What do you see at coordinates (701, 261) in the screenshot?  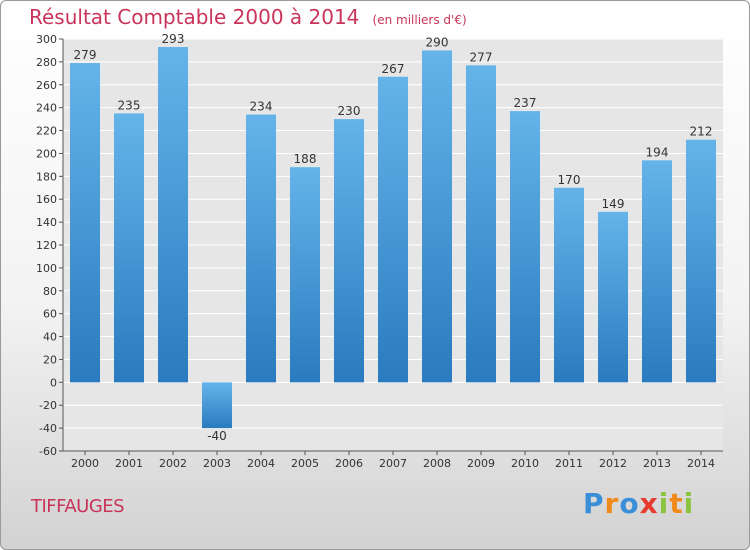 I see `bar-2014` at bounding box center [701, 261].